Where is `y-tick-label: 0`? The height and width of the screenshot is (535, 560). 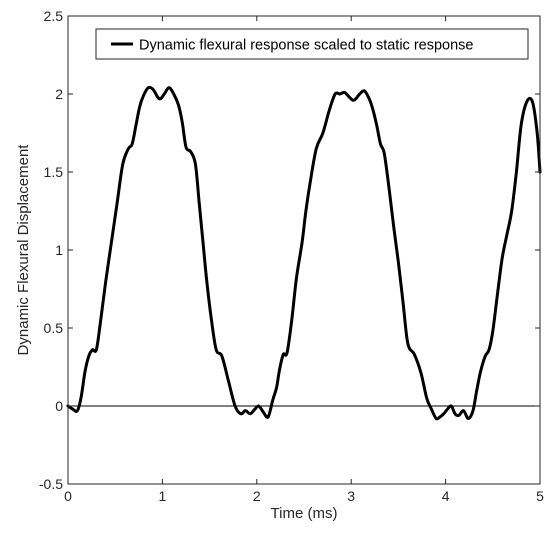
y-tick-label: 0 is located at coordinates (59, 406).